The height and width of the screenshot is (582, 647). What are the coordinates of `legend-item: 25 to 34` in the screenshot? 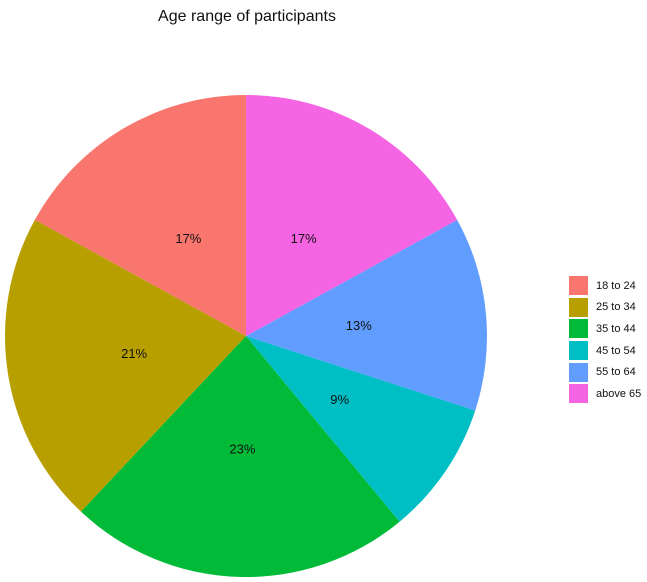 It's located at (605, 308).